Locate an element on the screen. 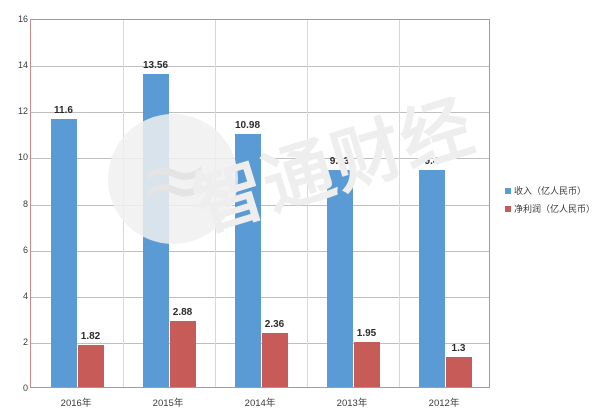  bar-value-label: 10.98 is located at coordinates (247, 125).